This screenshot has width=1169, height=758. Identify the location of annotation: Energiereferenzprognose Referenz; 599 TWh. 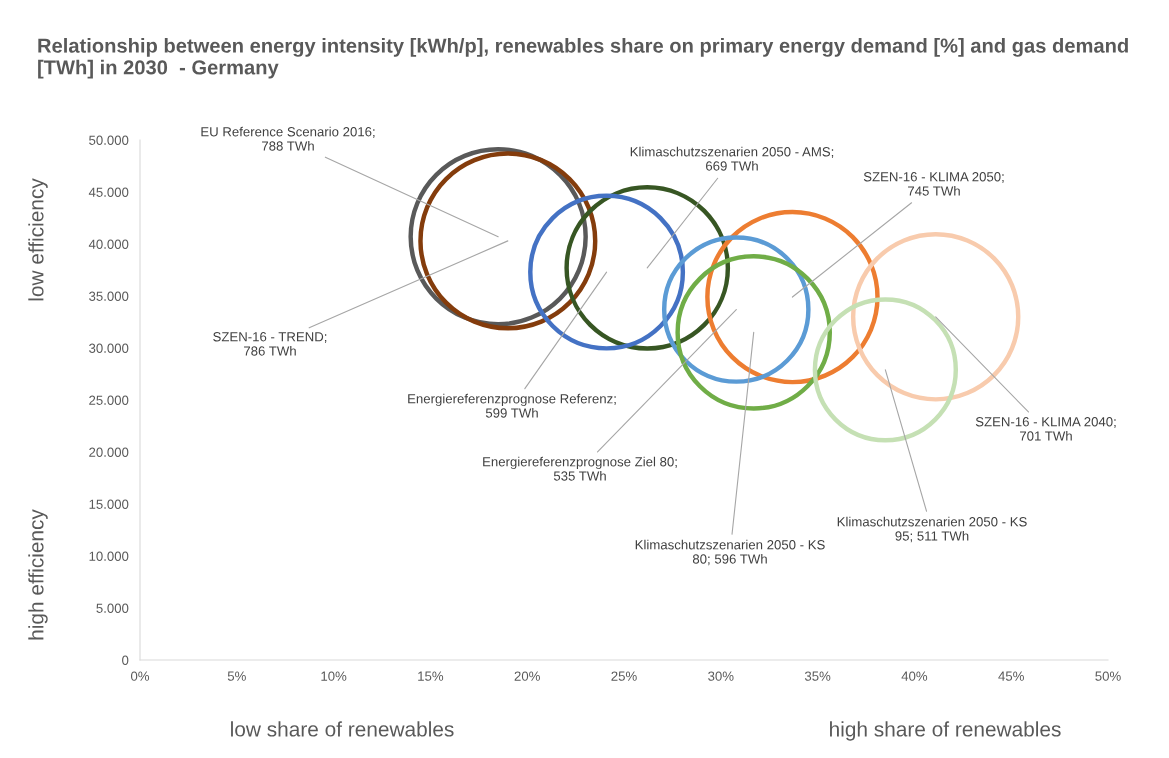
(512, 405).